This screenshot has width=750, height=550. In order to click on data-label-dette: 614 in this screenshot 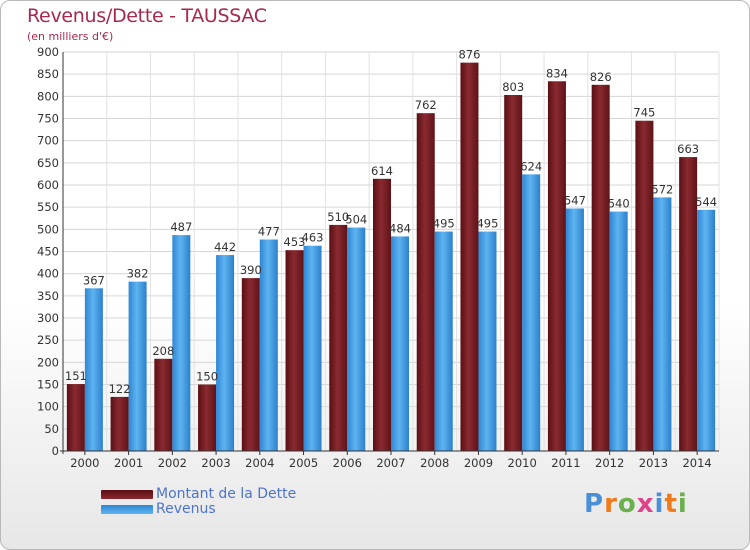, I will do `click(382, 171)`.